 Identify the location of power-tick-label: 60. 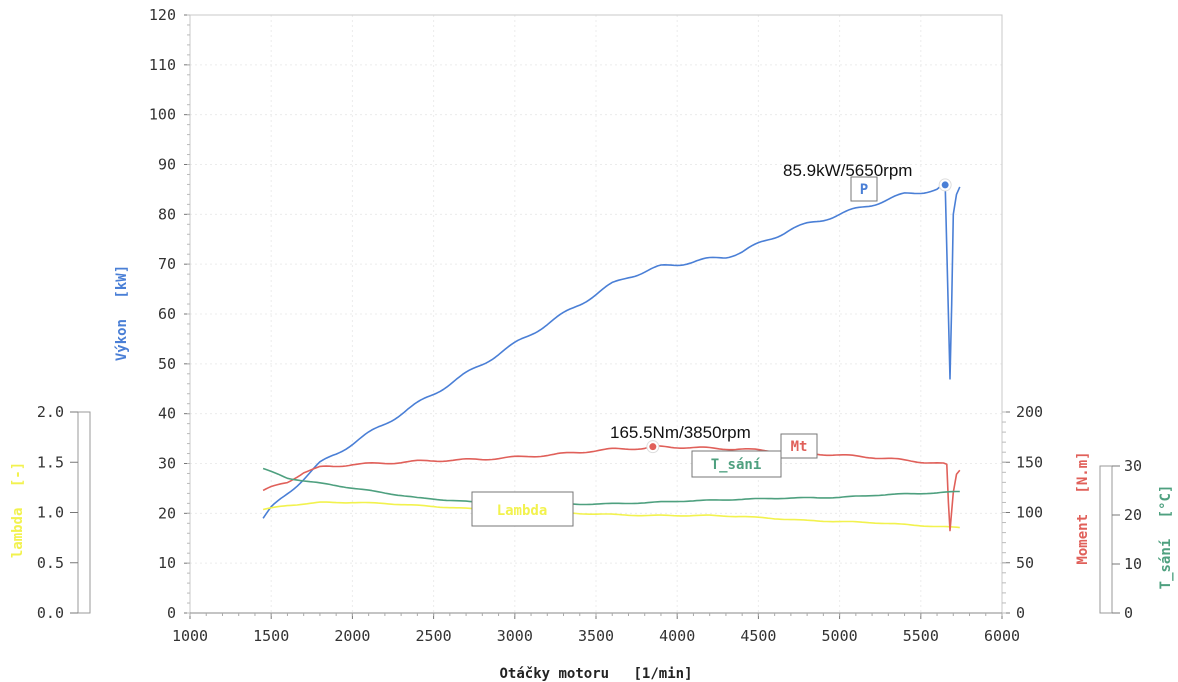
(167, 314).